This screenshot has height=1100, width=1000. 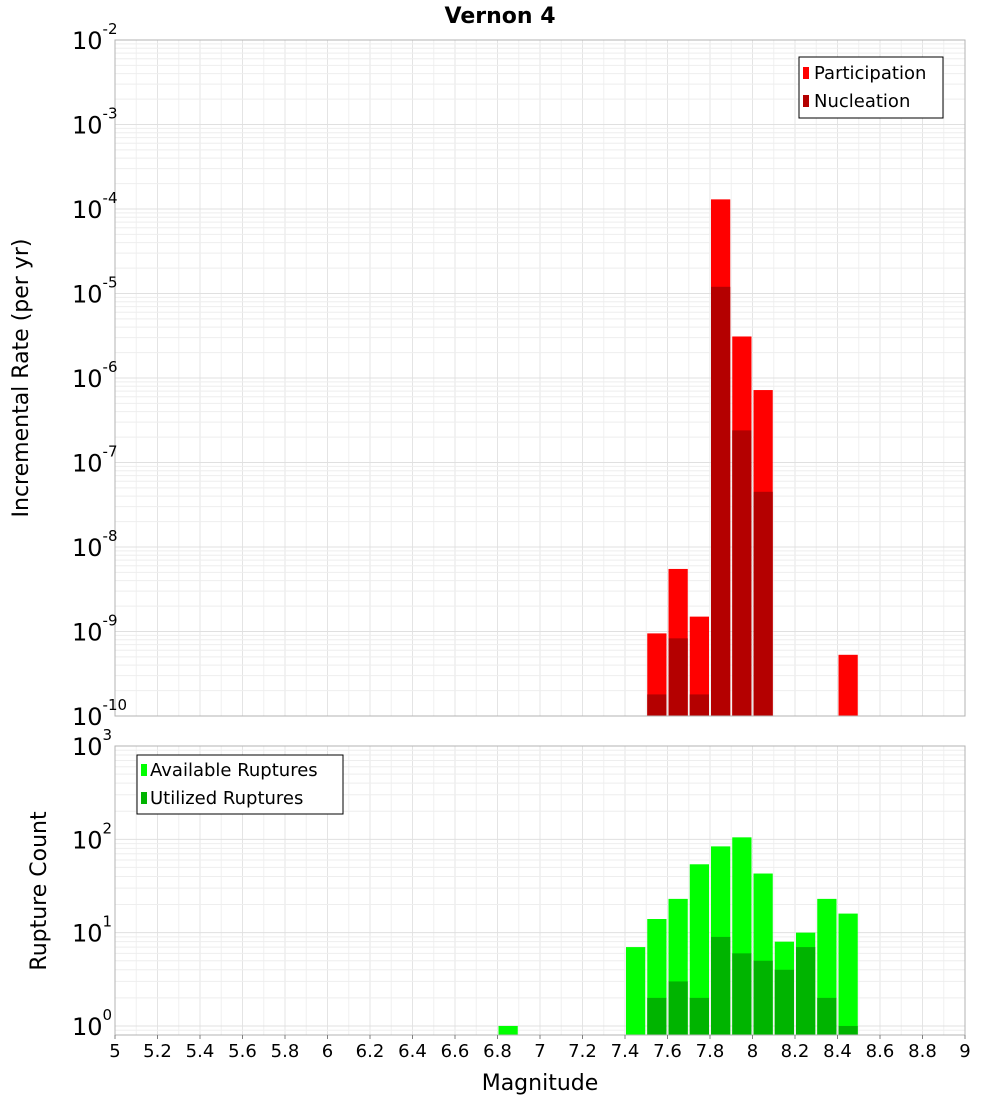 What do you see at coordinates (806, 73) in the screenshot?
I see `legend-participation-swatch` at bounding box center [806, 73].